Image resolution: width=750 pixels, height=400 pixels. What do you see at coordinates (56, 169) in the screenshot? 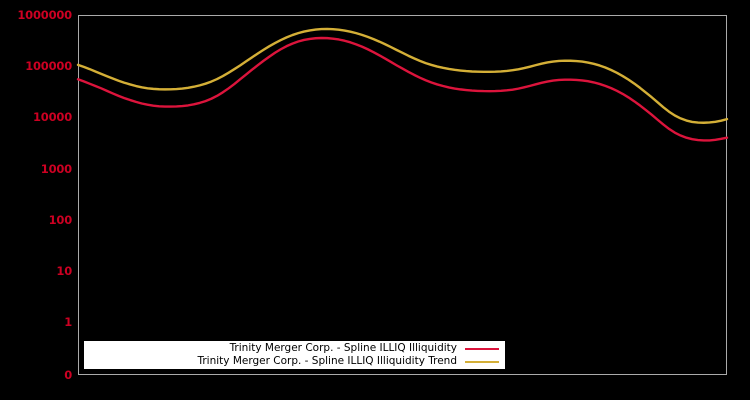
I see `y-axis-tick-label: 1000` at bounding box center [56, 169].